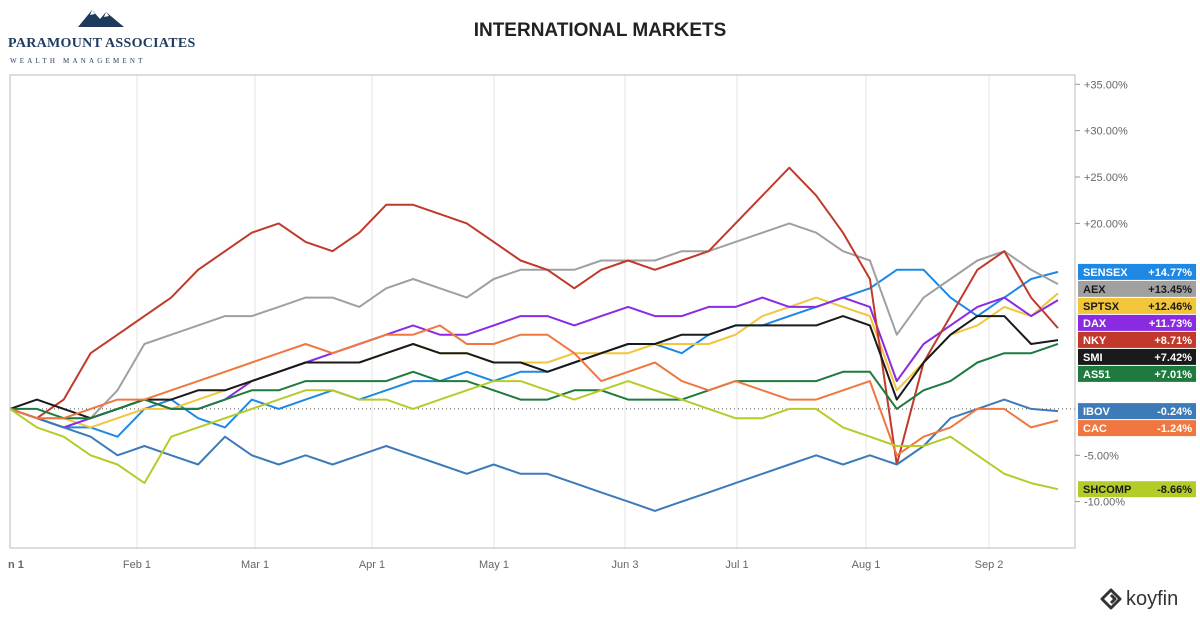  I want to click on end-label-name: SMI, so click(1093, 358).